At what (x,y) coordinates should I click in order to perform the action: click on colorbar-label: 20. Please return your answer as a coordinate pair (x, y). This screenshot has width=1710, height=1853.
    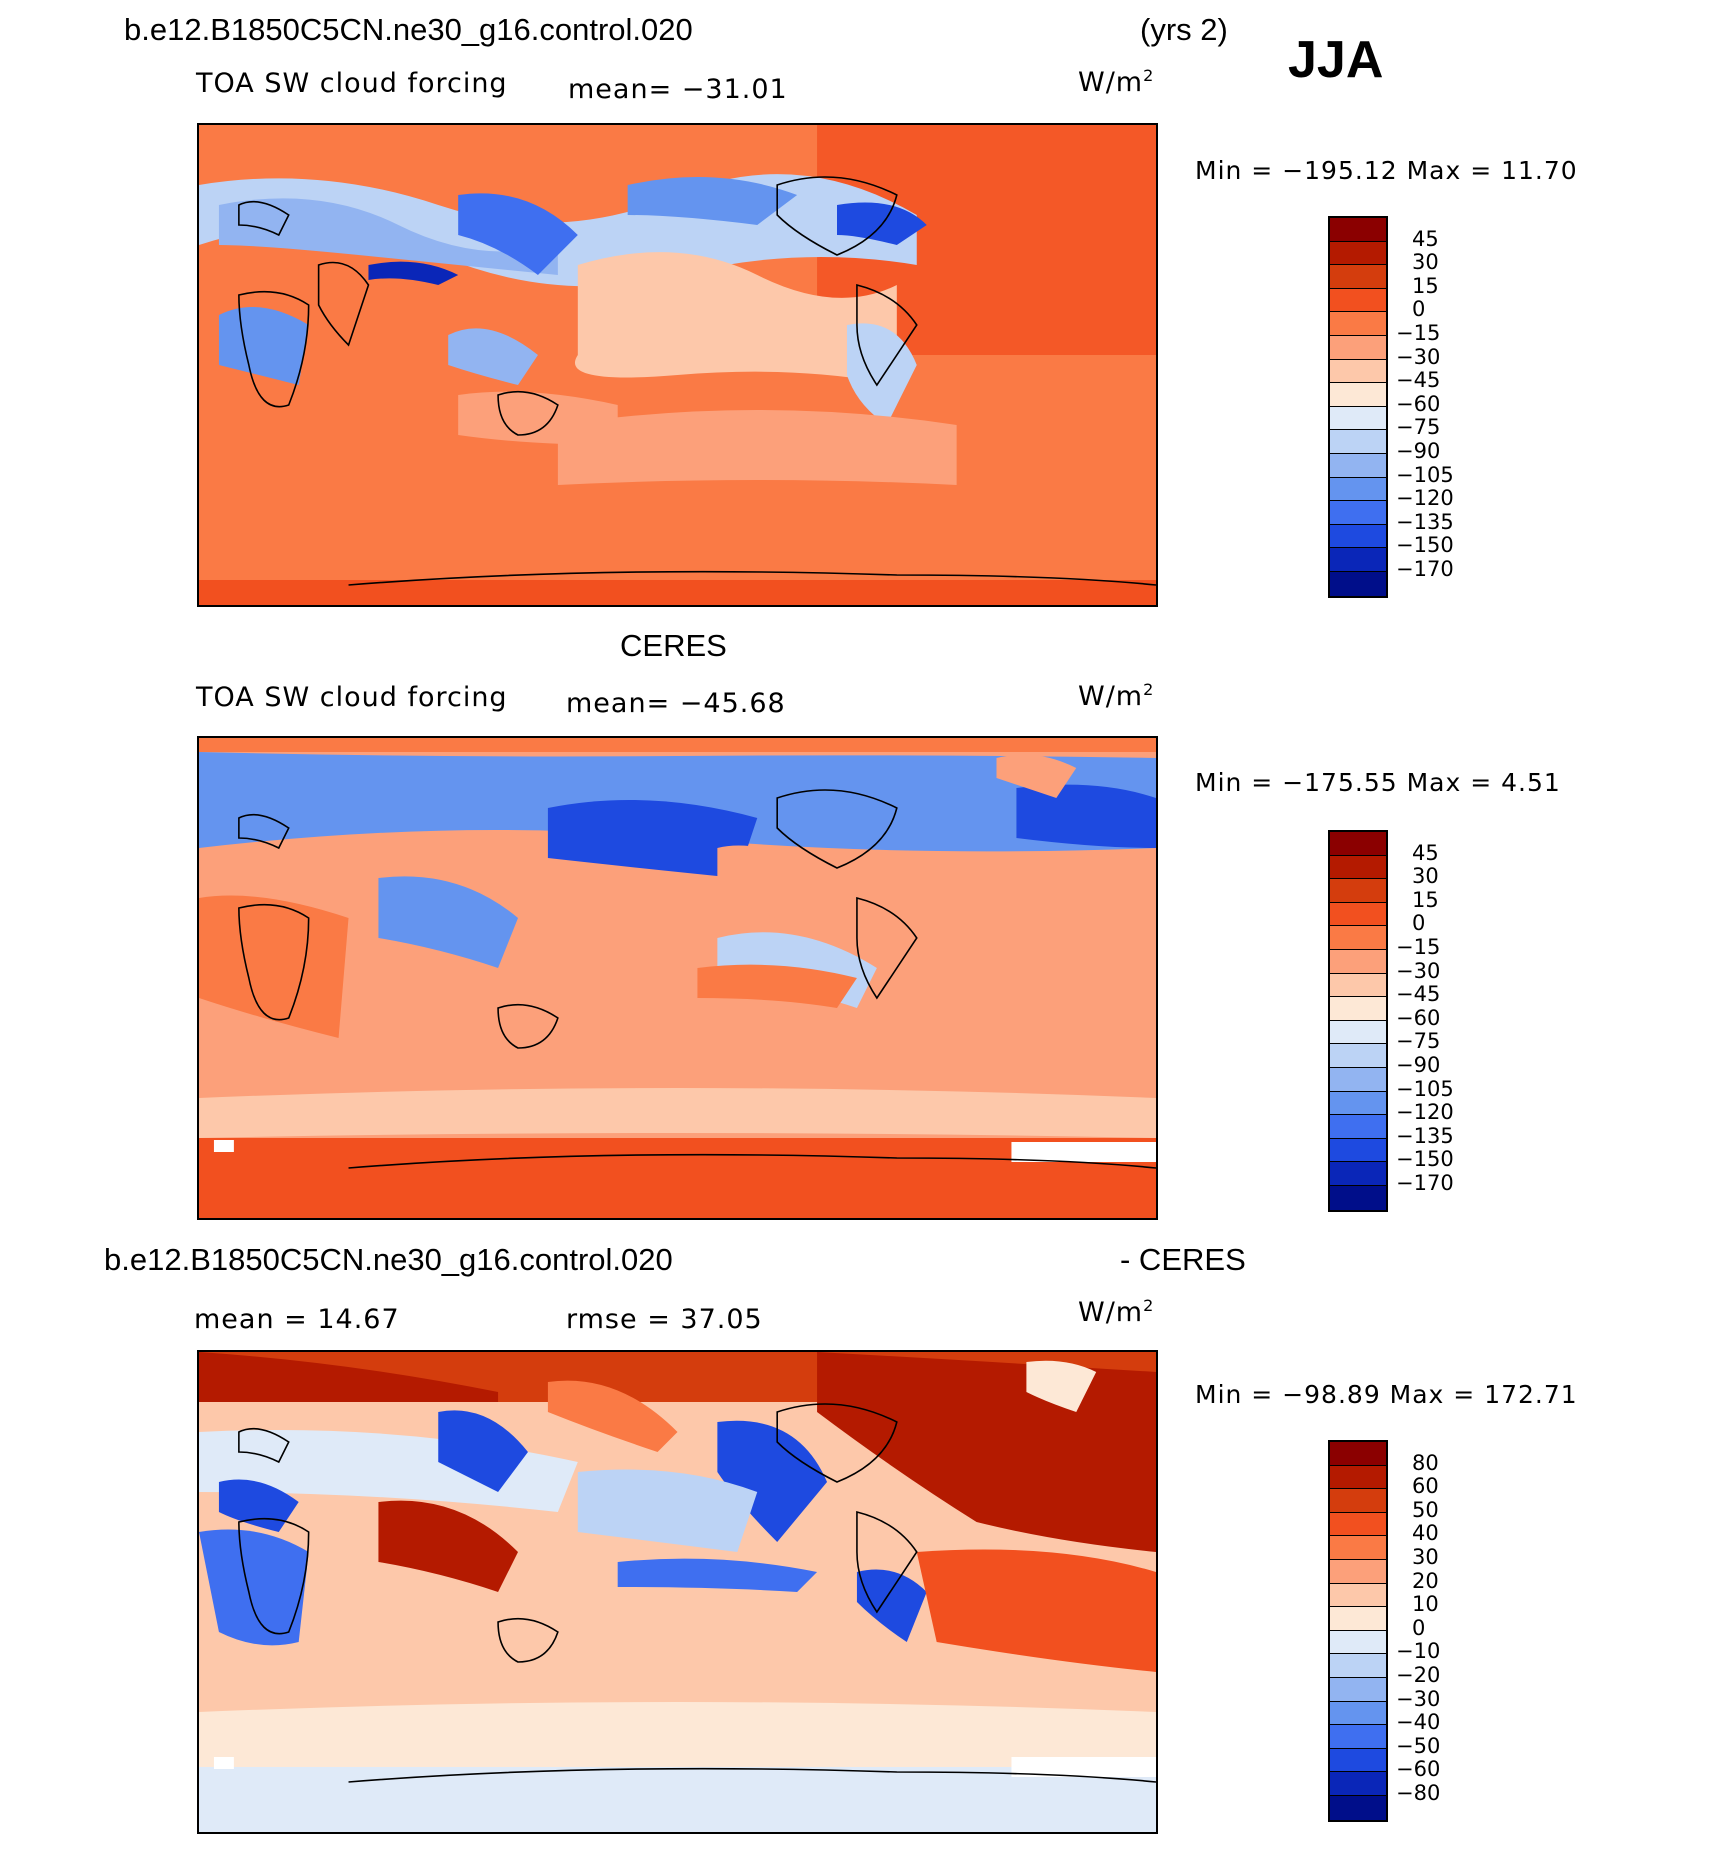
    Looking at the image, I should click on (1425, 1580).